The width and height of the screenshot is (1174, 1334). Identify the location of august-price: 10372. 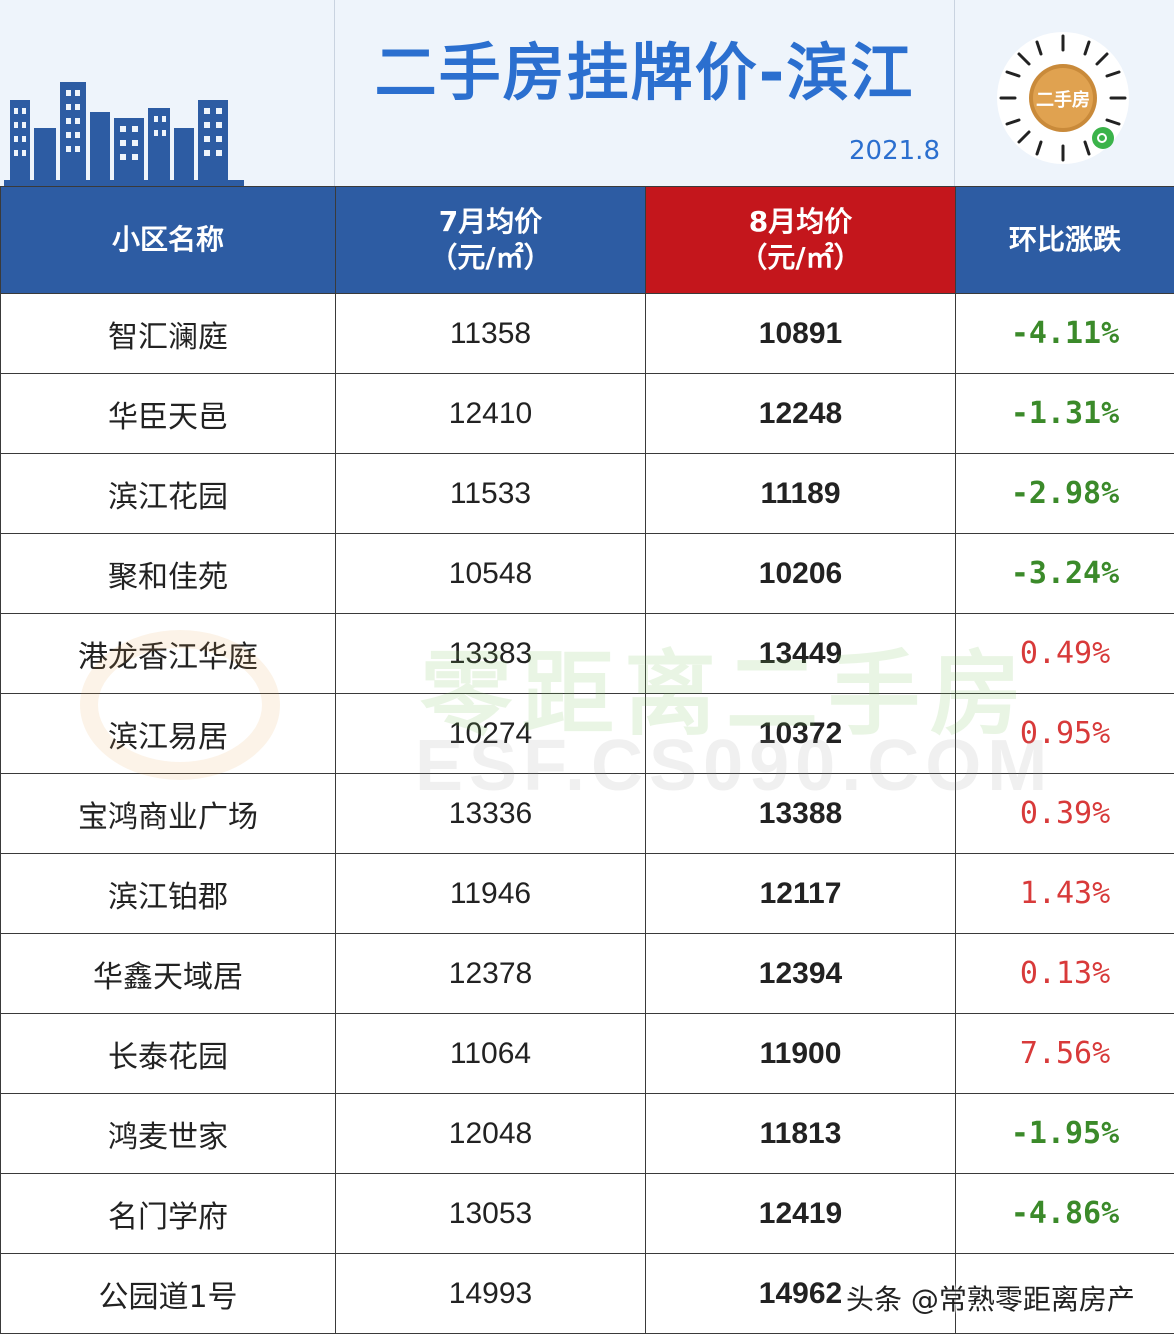
(800, 733).